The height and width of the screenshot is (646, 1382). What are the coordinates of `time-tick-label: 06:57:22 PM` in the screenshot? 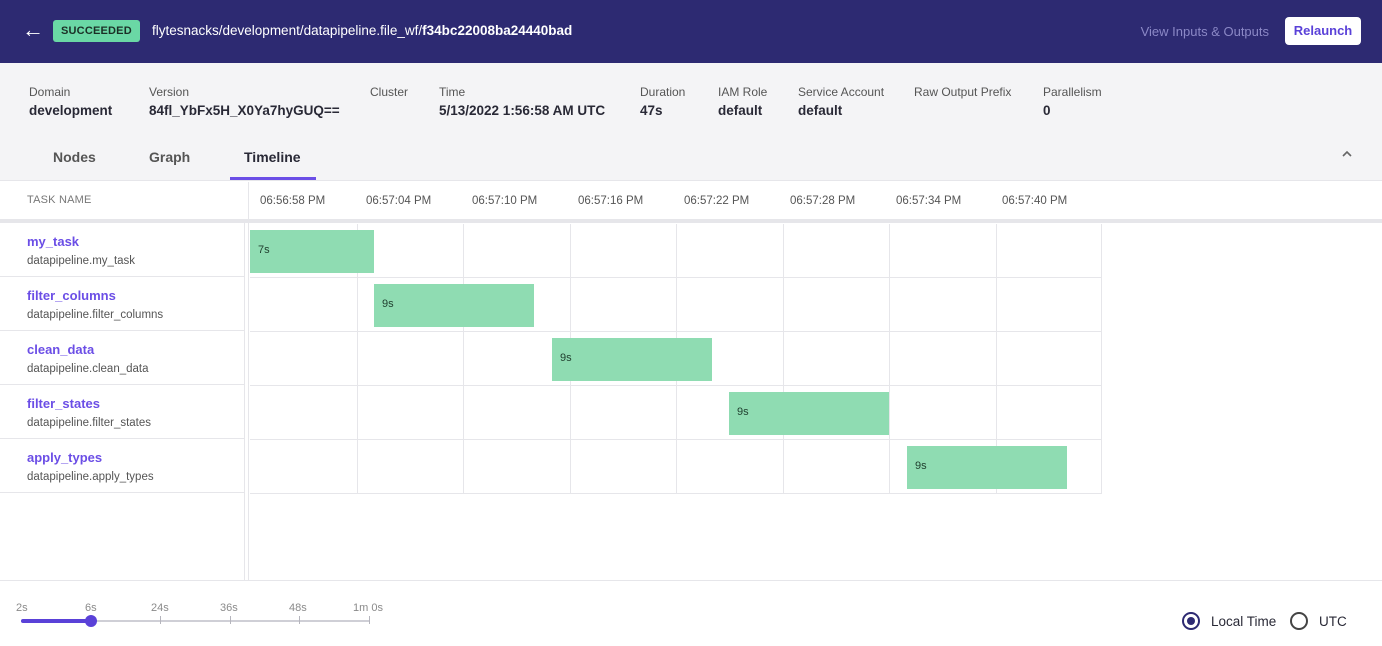 It's located at (717, 201).